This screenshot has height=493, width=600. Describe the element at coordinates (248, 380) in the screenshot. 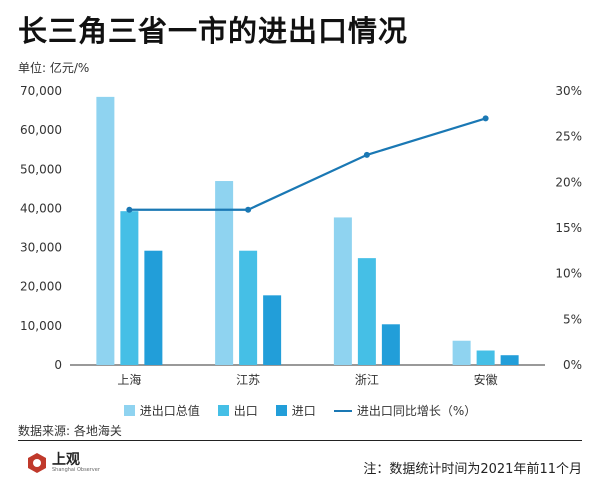

I see `x-tick-label: 江苏` at that location.